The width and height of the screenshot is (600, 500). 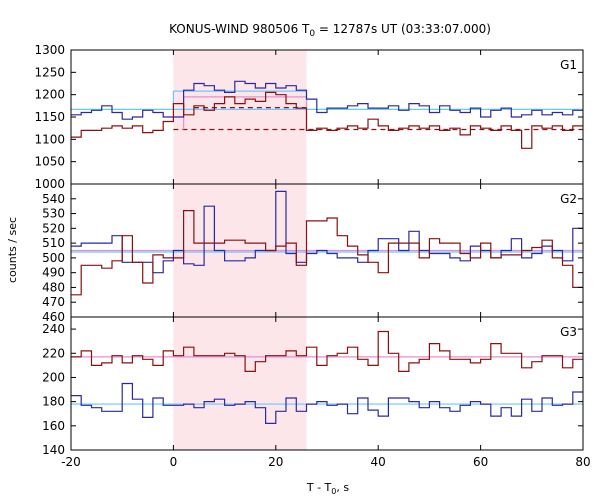 What do you see at coordinates (49, 50) in the screenshot?
I see `y-tick-label: 1300` at bounding box center [49, 50].